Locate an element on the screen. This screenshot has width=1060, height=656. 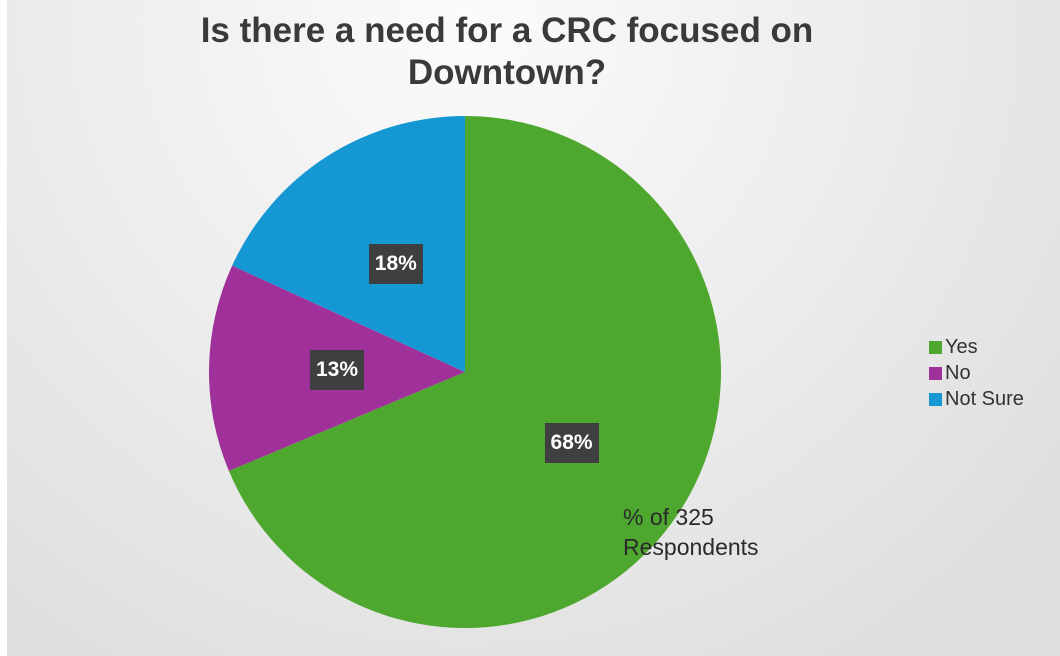
data-label-no: 13% is located at coordinates (337, 369).